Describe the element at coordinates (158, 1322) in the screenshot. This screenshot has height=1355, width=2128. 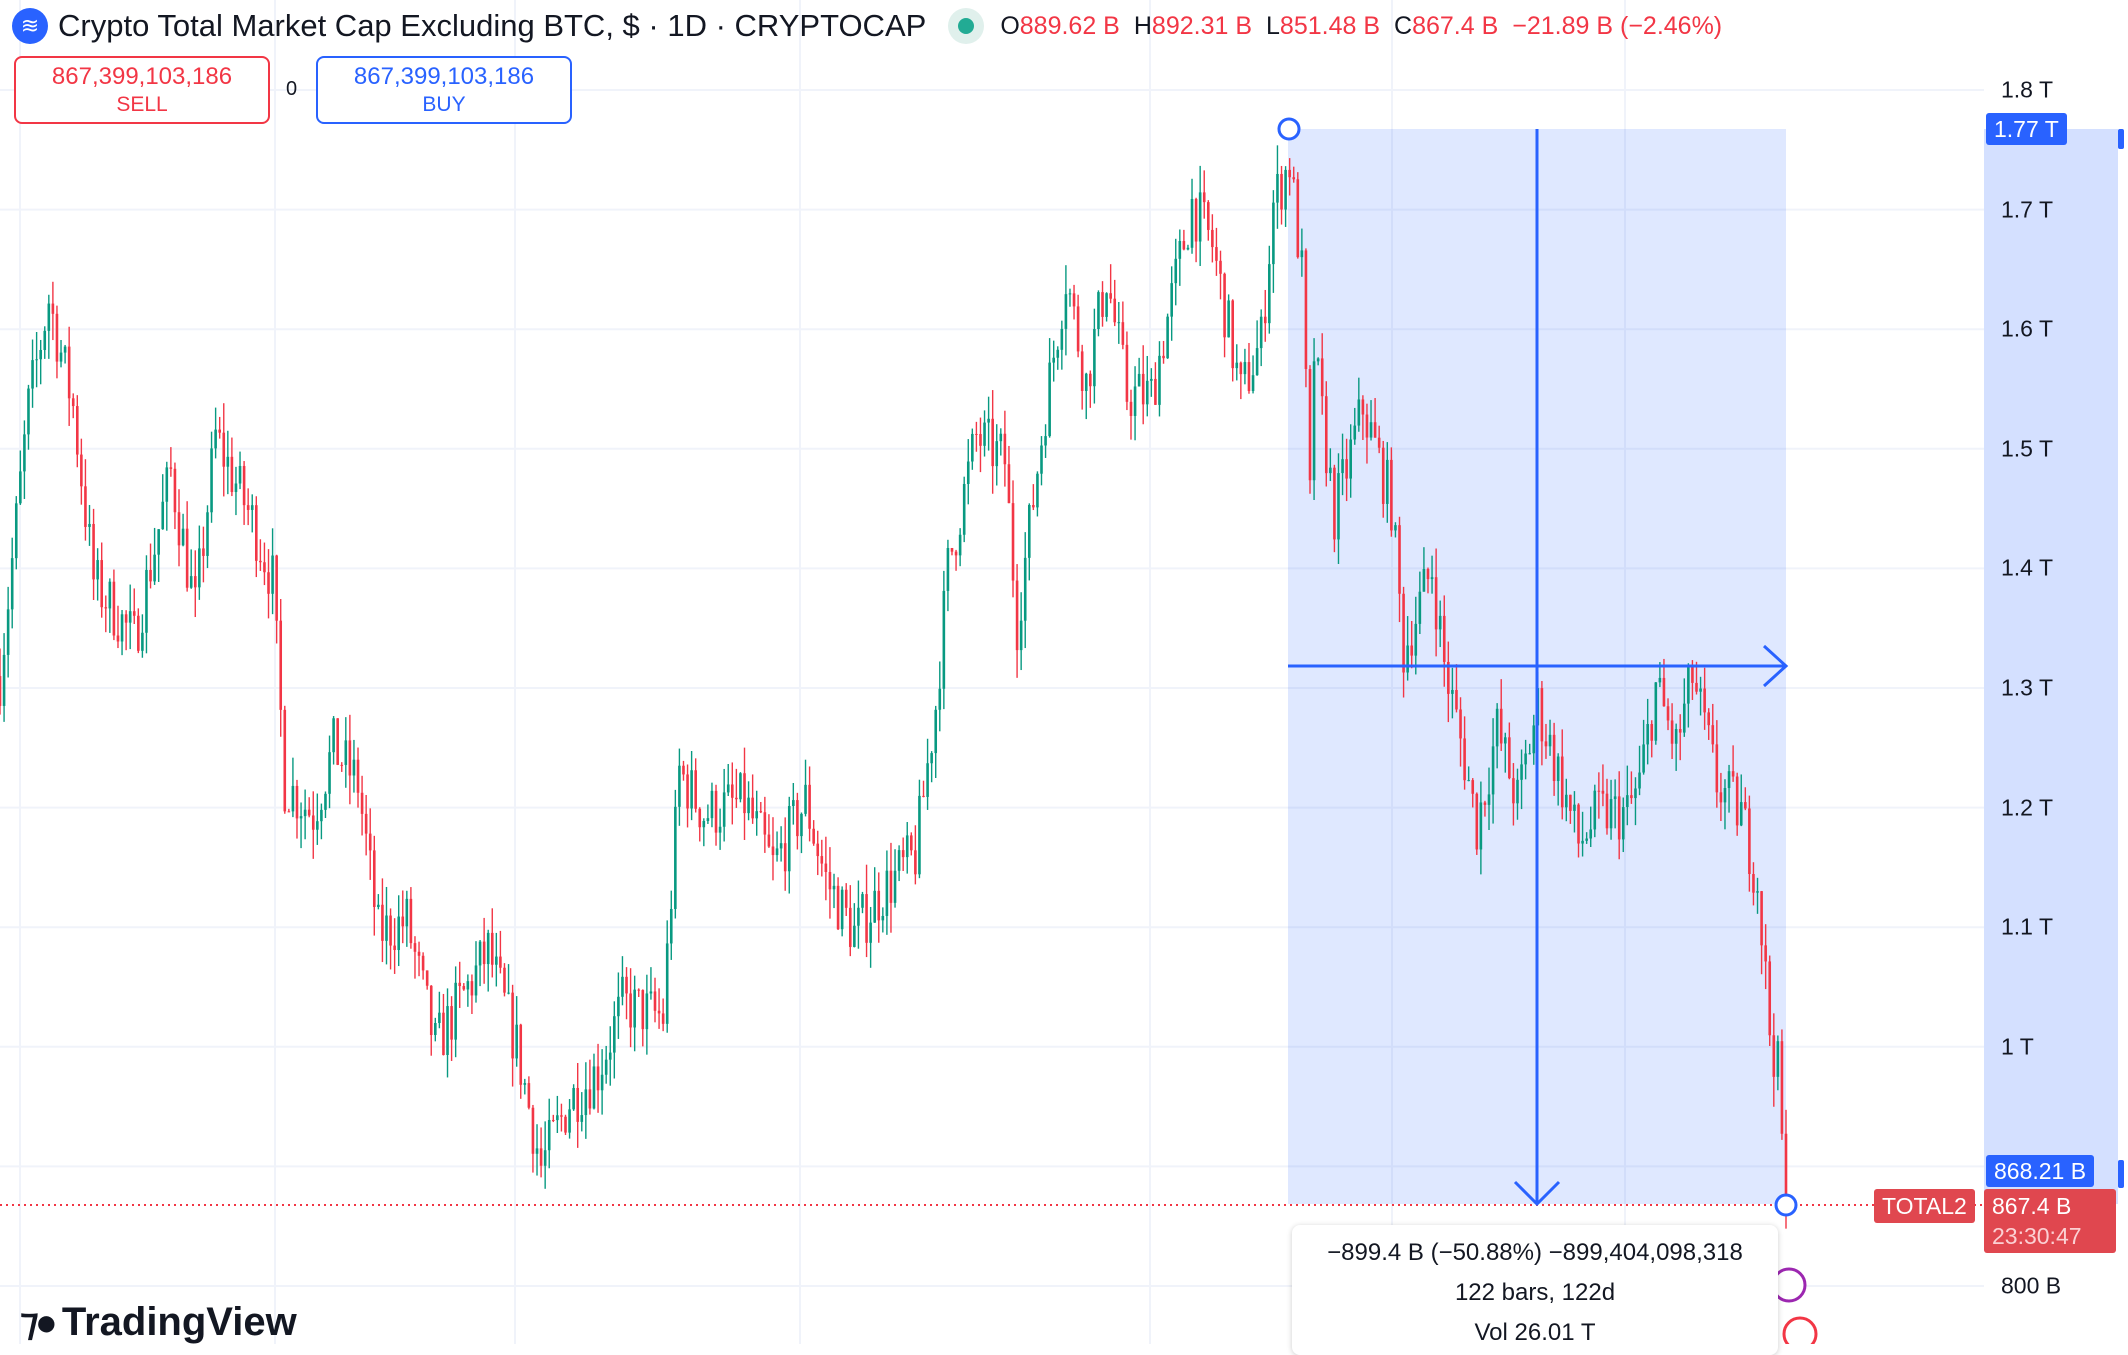
I see `tradingview-logo: ⁊● TradingView` at that location.